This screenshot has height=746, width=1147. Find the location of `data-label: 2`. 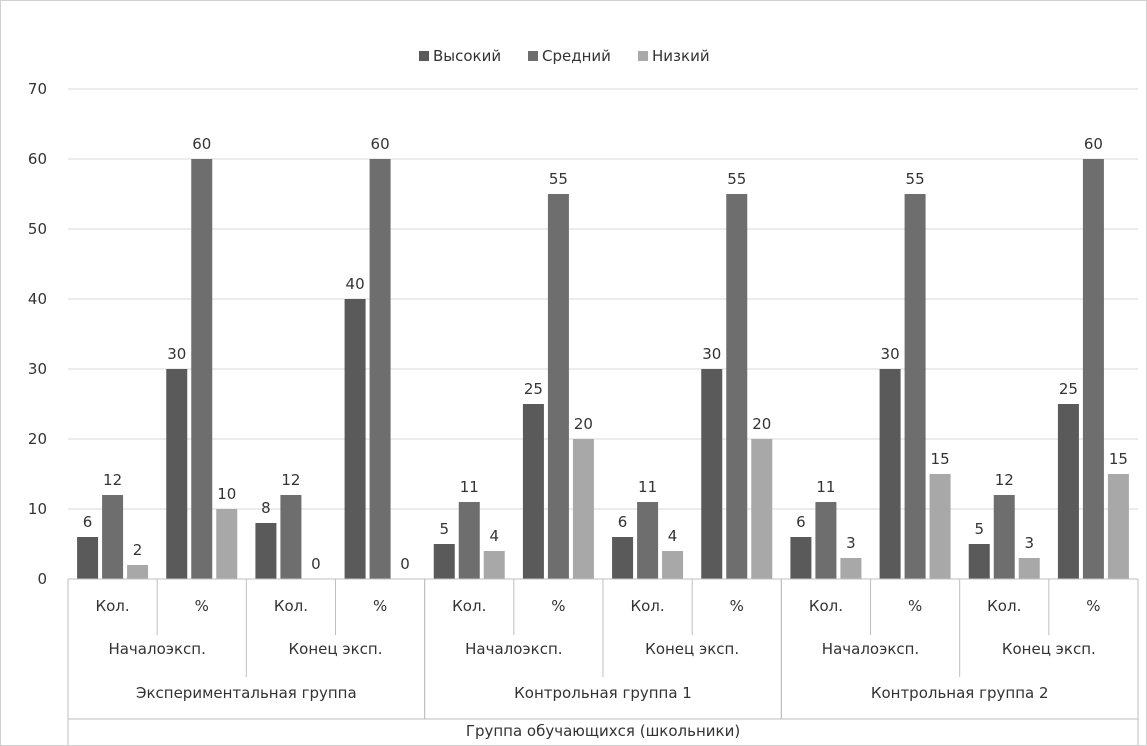

data-label: 2 is located at coordinates (138, 550).